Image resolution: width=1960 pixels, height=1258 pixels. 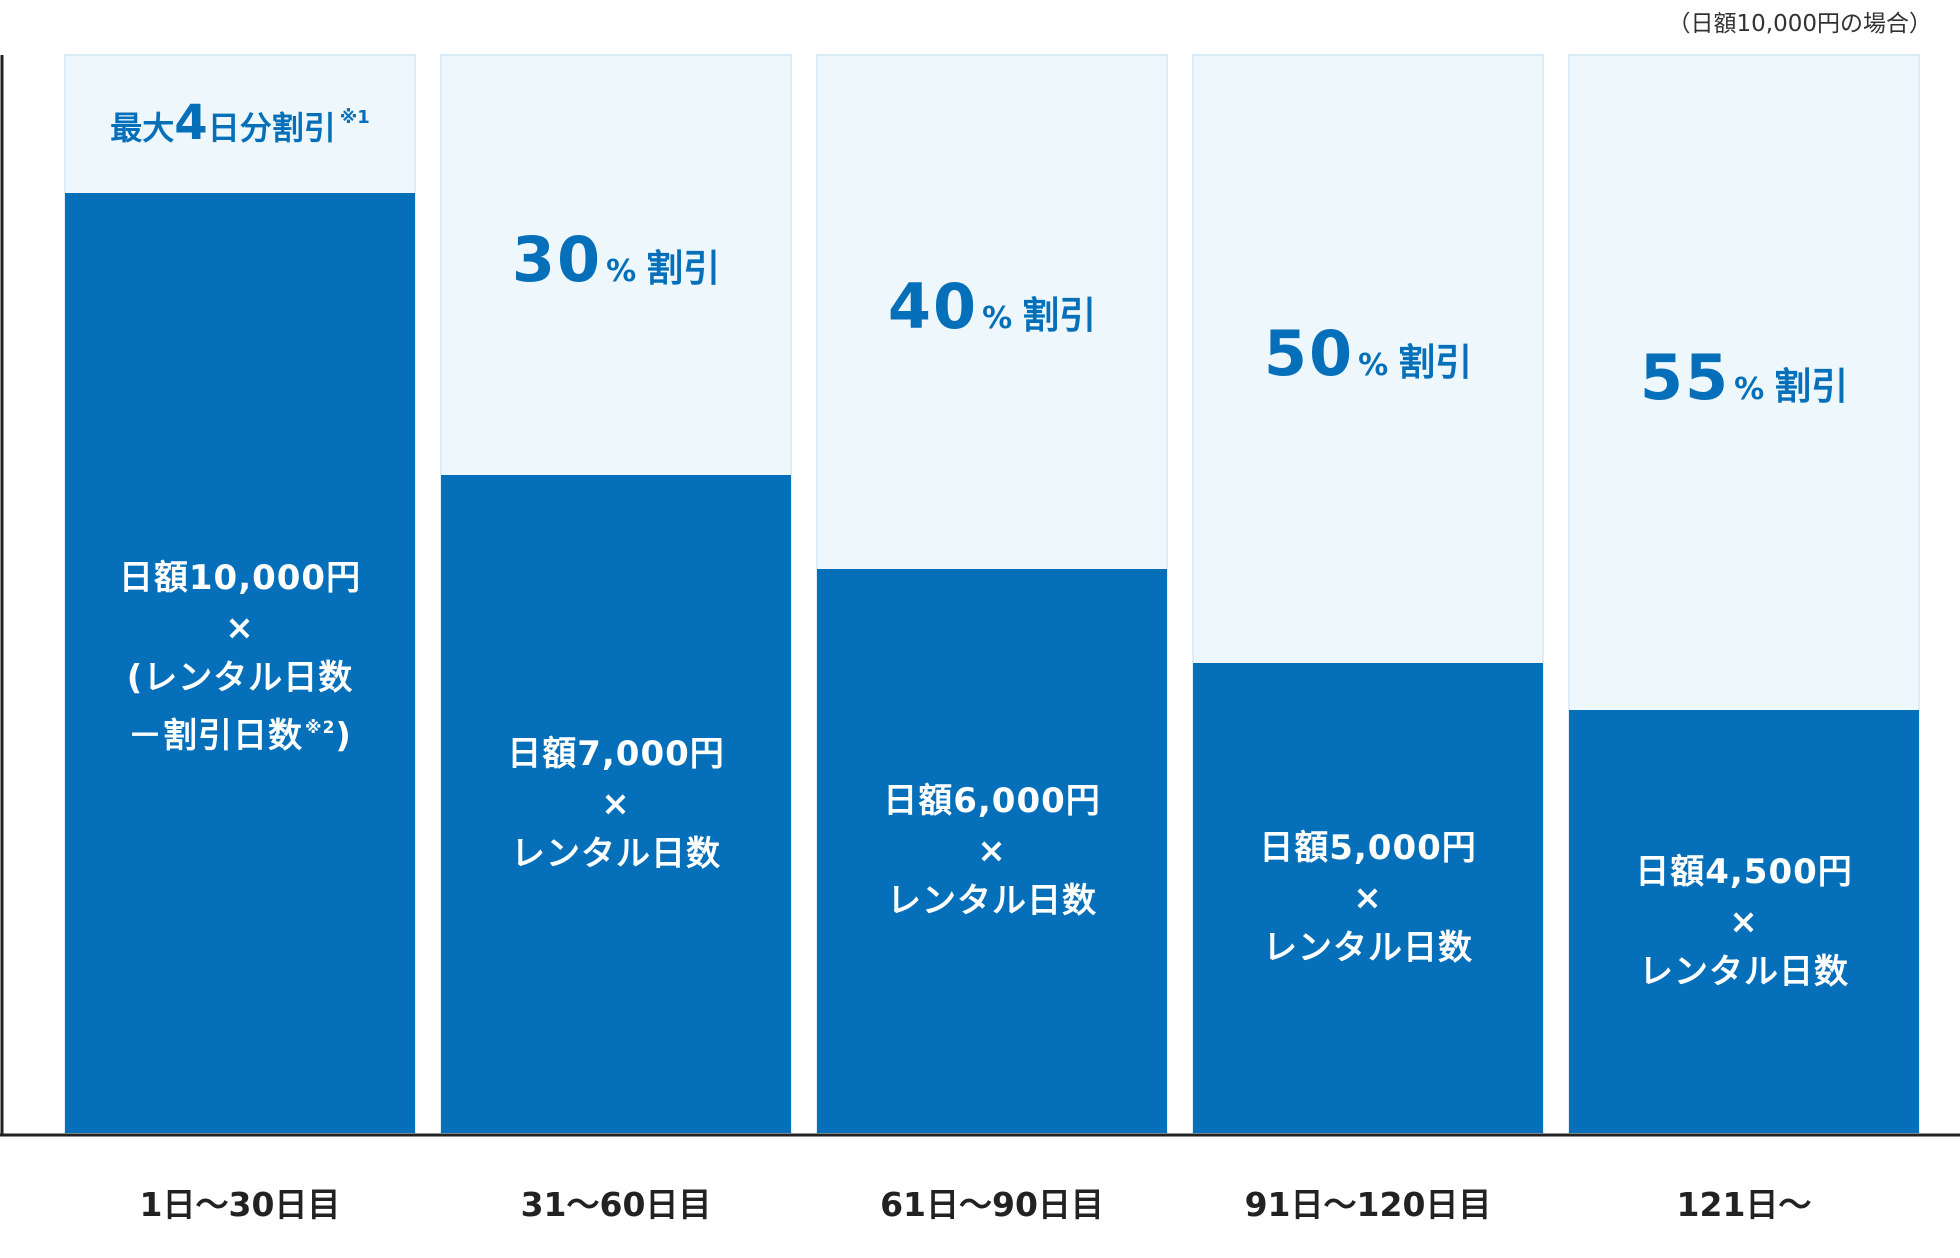 I want to click on discount-label: 30% 割引, so click(x=616, y=259).